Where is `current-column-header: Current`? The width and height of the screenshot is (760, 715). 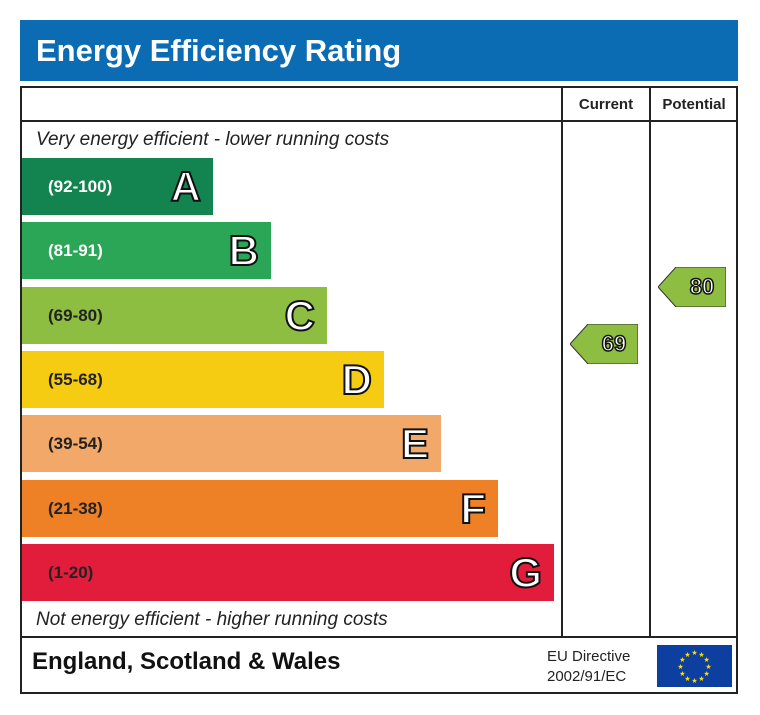
current-column-header: Current is located at coordinates (606, 104).